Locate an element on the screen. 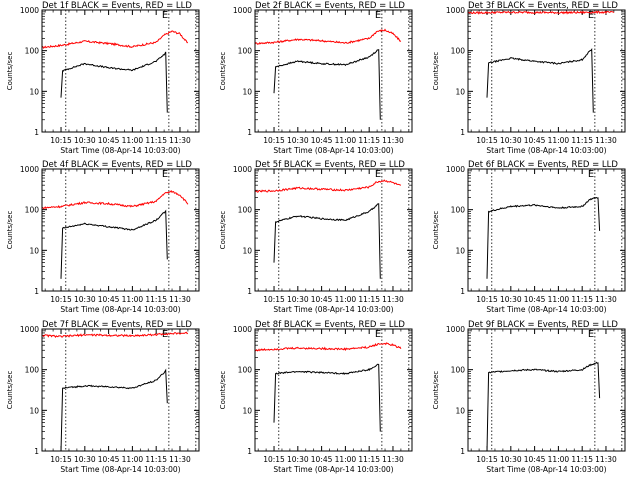 The height and width of the screenshot is (480, 640). panel-title: Det 1f BLACK = Events, RED = LLD is located at coordinates (117, 6).